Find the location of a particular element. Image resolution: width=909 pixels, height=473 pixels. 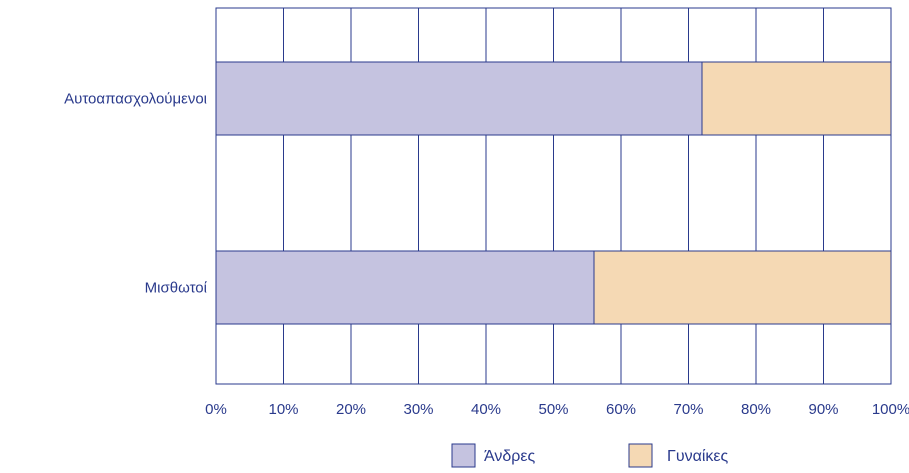

x-tick-label: 90% is located at coordinates (823, 409).